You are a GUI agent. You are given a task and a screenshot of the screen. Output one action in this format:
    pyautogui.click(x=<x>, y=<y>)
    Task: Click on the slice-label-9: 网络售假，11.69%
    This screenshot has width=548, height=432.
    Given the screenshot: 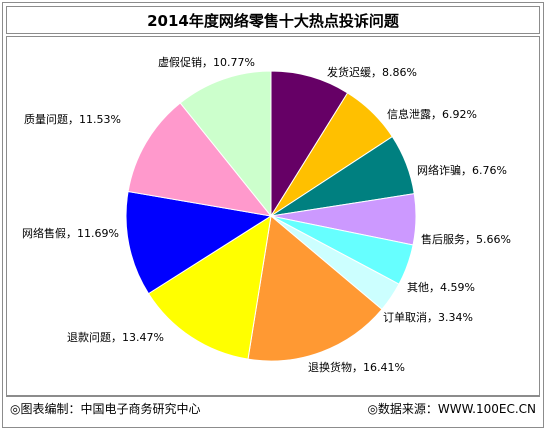 What is the action you would take?
    pyautogui.click(x=70, y=233)
    